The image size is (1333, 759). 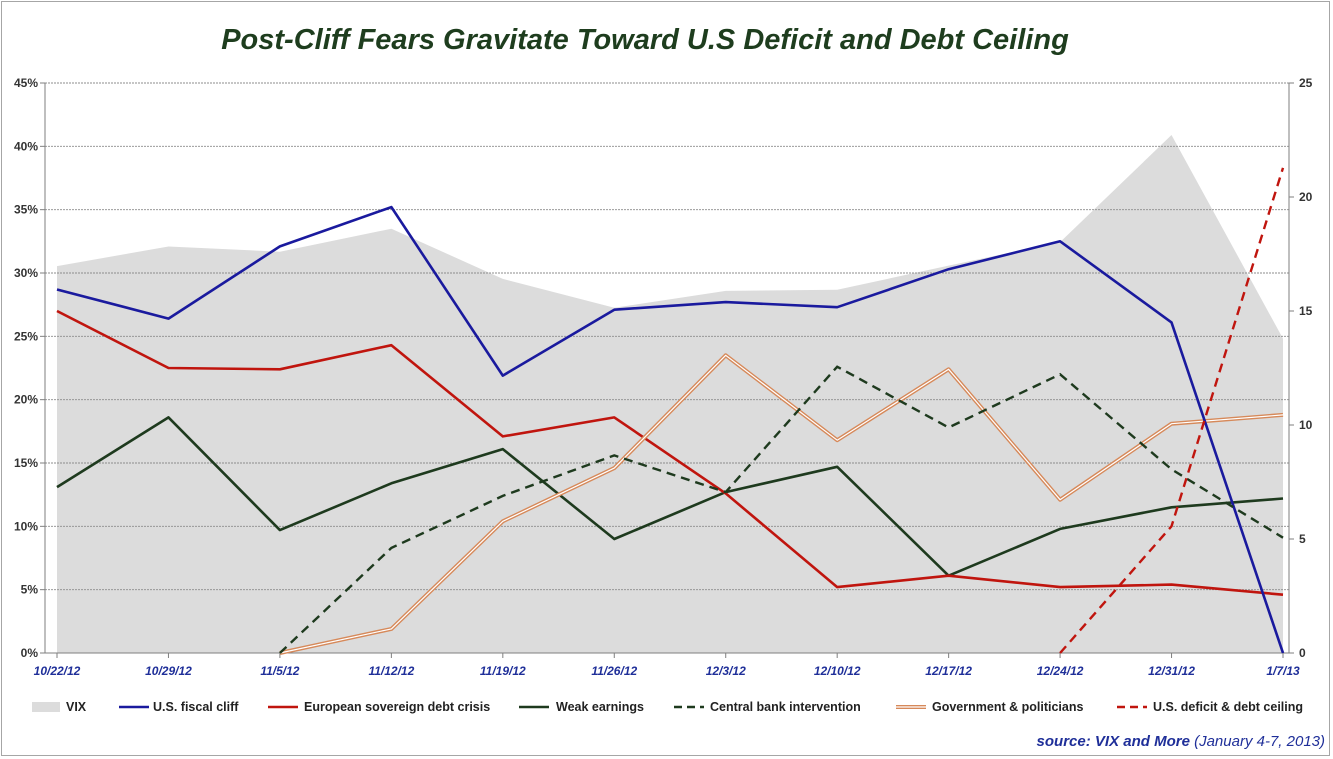 I want to click on y-left-tick-label: 5%, so click(x=30, y=590).